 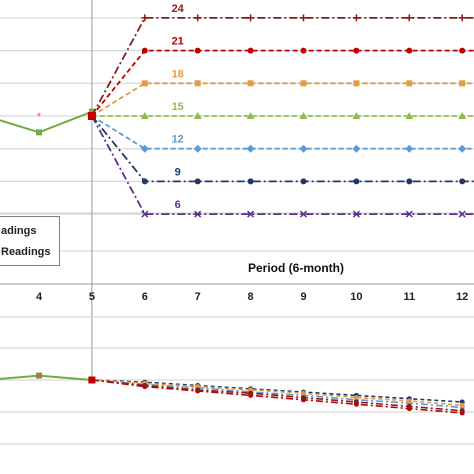 I want to click on x-tick-label-12: 12, so click(x=462, y=297).